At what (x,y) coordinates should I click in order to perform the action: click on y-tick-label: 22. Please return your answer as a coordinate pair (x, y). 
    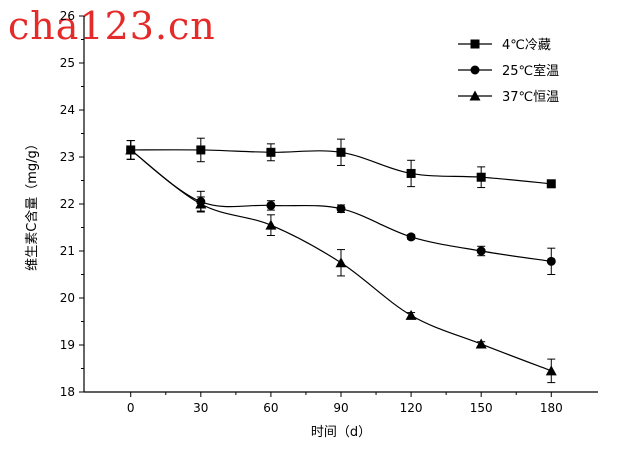
    Looking at the image, I should click on (67, 204).